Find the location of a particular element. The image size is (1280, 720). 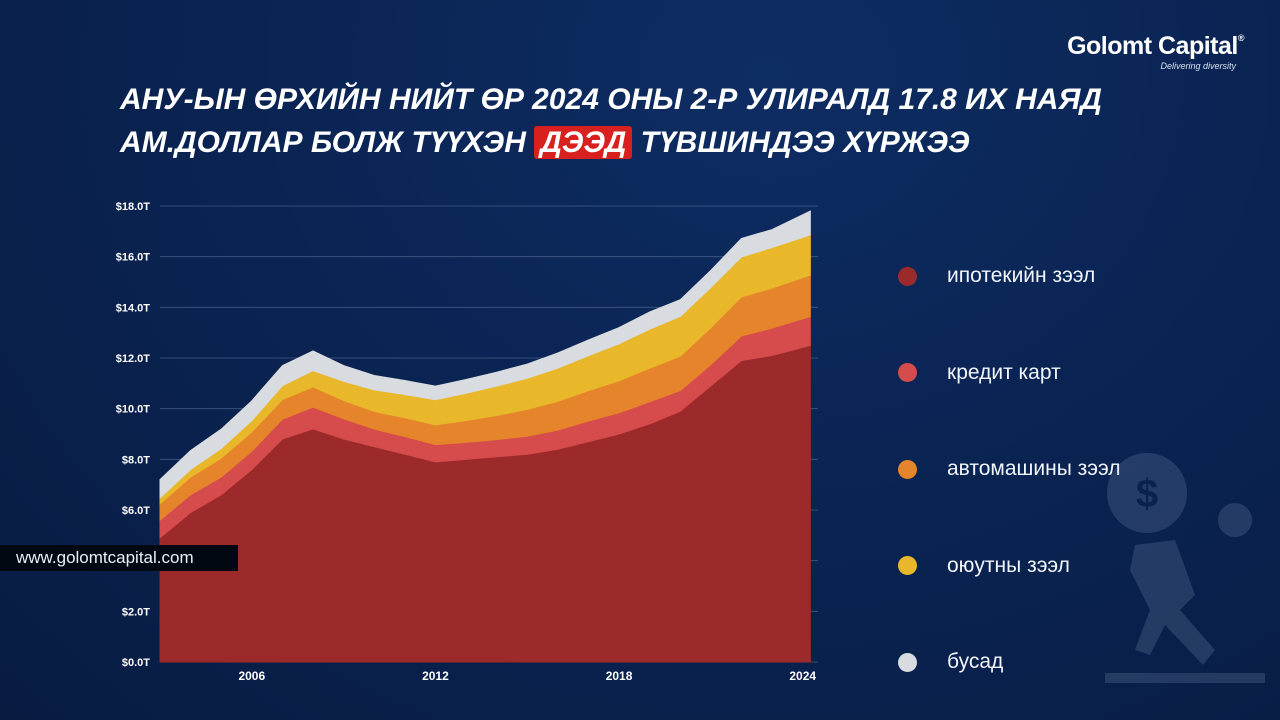

y-tick-label: $10.0T is located at coordinates (133, 410).